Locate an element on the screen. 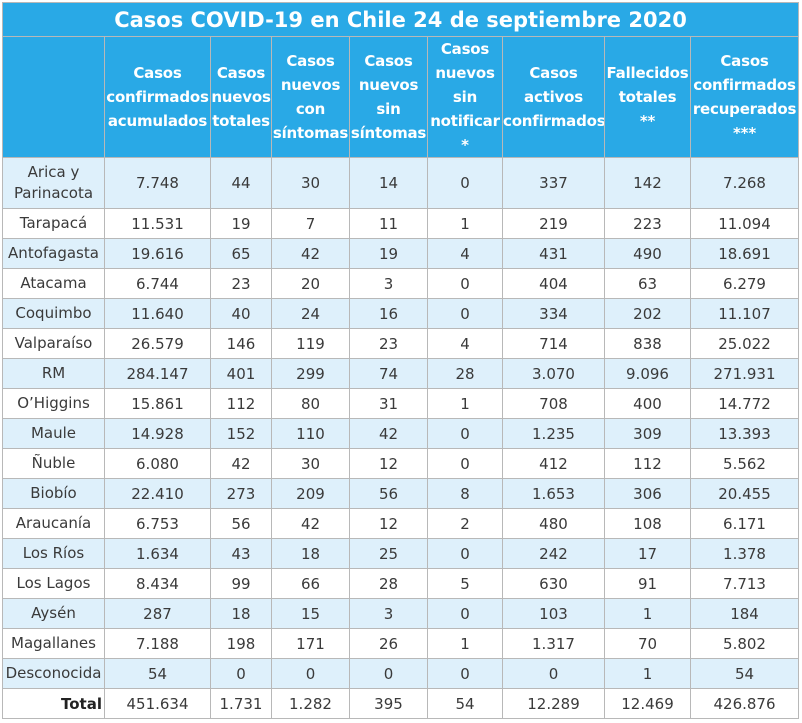  value-cell: 630 is located at coordinates (553, 583).